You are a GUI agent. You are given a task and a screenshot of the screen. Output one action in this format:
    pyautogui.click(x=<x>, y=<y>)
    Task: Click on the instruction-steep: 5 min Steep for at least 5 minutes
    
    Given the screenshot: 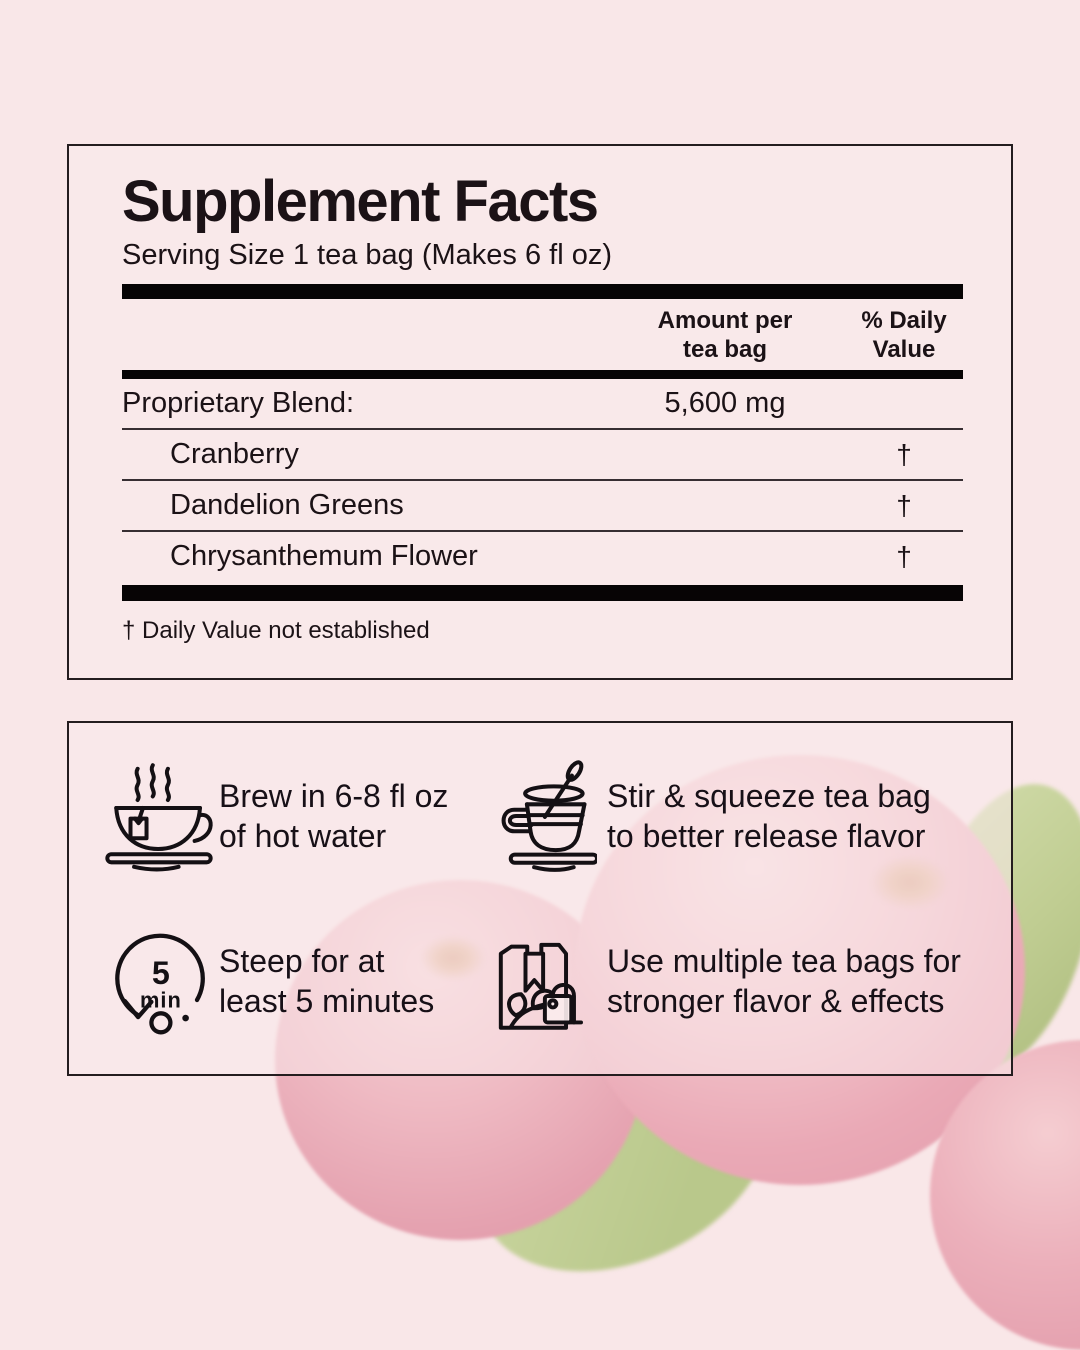 What is the action you would take?
    pyautogui.click(x=295, y=981)
    